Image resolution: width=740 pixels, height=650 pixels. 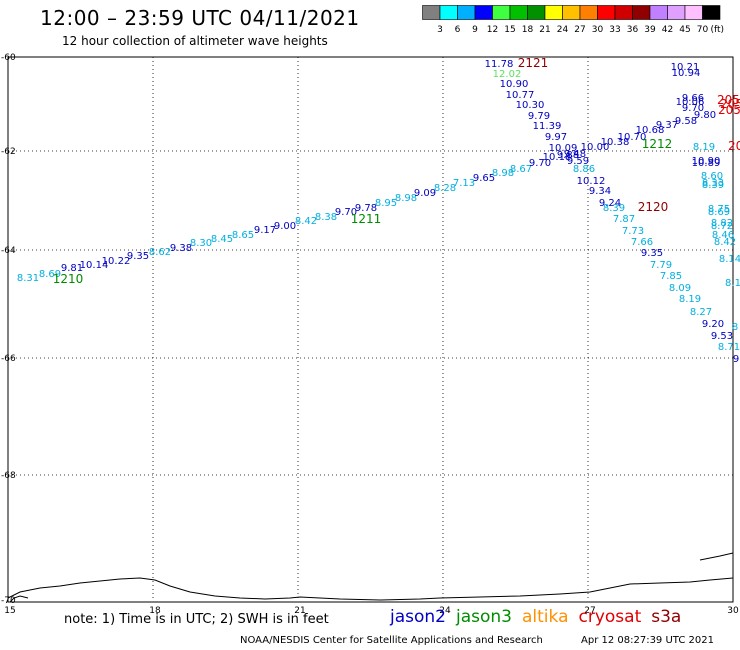 What do you see at coordinates (445, 611) in the screenshot?
I see `lon-label: 24` at bounding box center [445, 611].